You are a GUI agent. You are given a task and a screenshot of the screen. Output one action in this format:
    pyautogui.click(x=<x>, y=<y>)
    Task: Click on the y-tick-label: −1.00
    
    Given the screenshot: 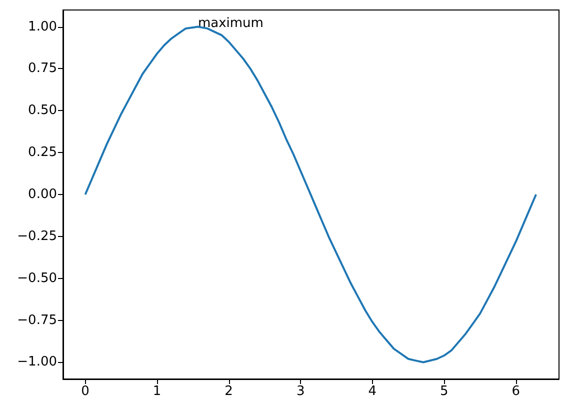 What is the action you would take?
    pyautogui.click(x=37, y=362)
    